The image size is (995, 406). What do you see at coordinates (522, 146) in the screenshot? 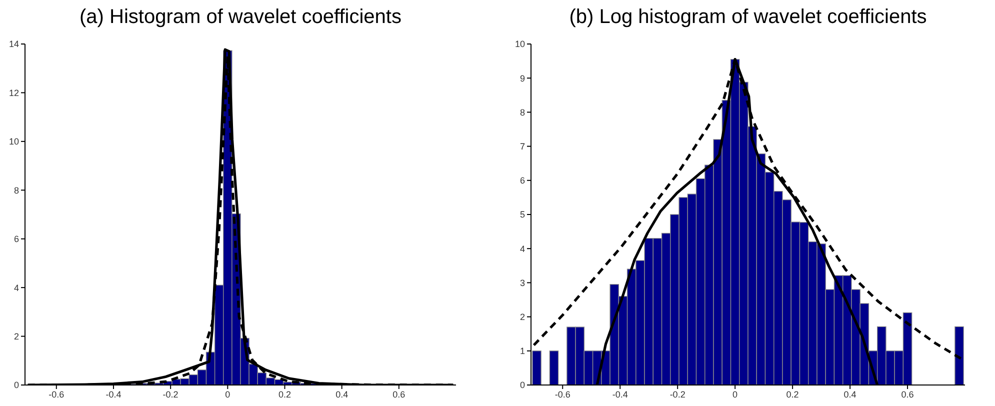
I see `y-tick-label: 7` at bounding box center [522, 146].